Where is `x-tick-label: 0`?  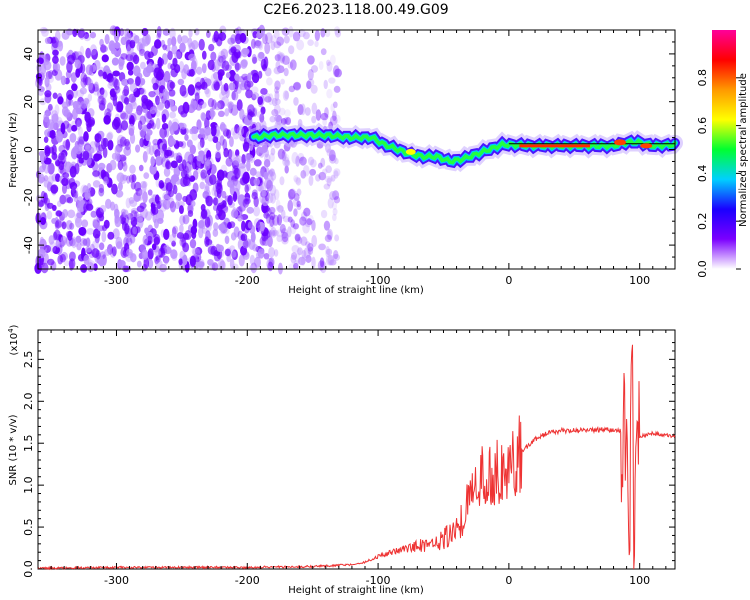 x-tick-label: 0 is located at coordinates (508, 580).